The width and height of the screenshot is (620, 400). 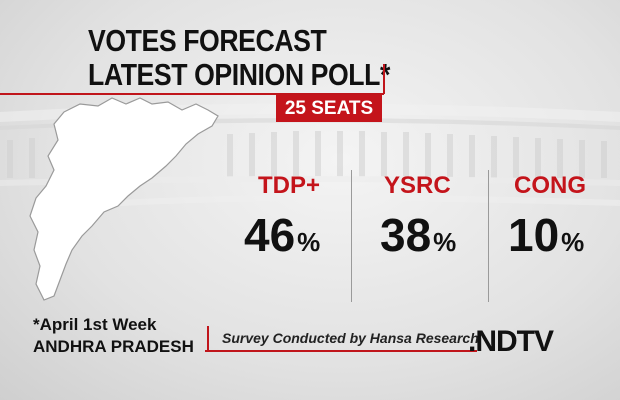 What do you see at coordinates (113, 346) in the screenshot?
I see `state-name: ANDHRA PRADESH` at bounding box center [113, 346].